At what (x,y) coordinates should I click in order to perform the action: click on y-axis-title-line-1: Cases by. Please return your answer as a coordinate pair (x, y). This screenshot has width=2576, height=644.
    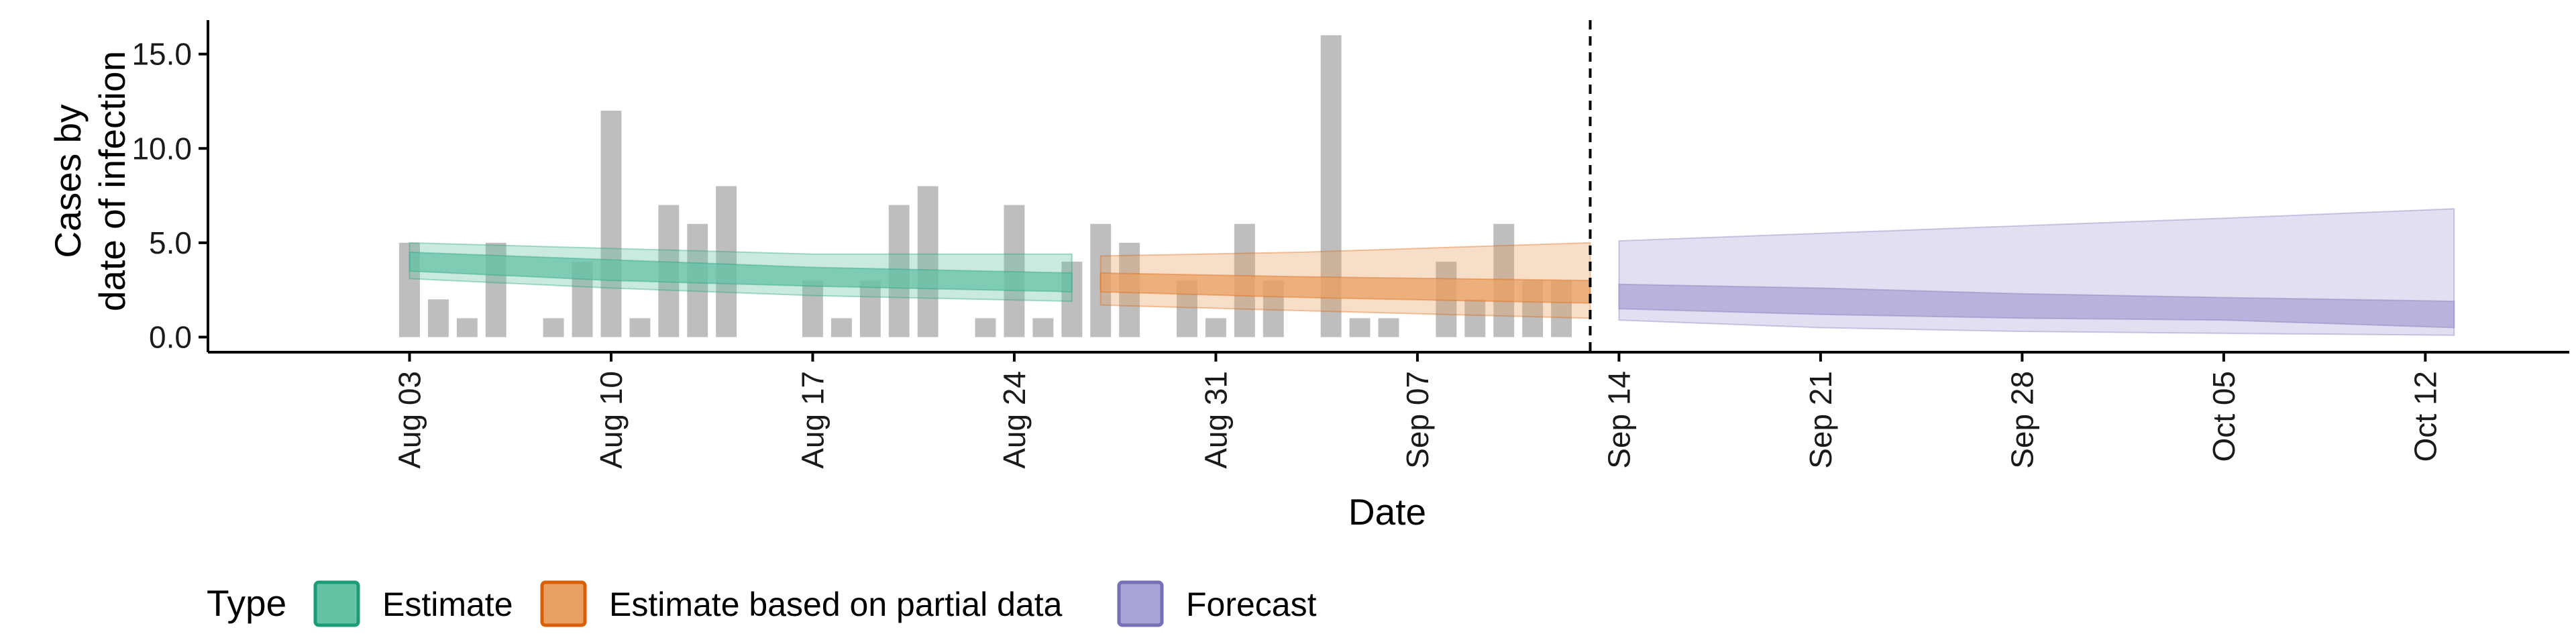
    Looking at the image, I should click on (68, 181).